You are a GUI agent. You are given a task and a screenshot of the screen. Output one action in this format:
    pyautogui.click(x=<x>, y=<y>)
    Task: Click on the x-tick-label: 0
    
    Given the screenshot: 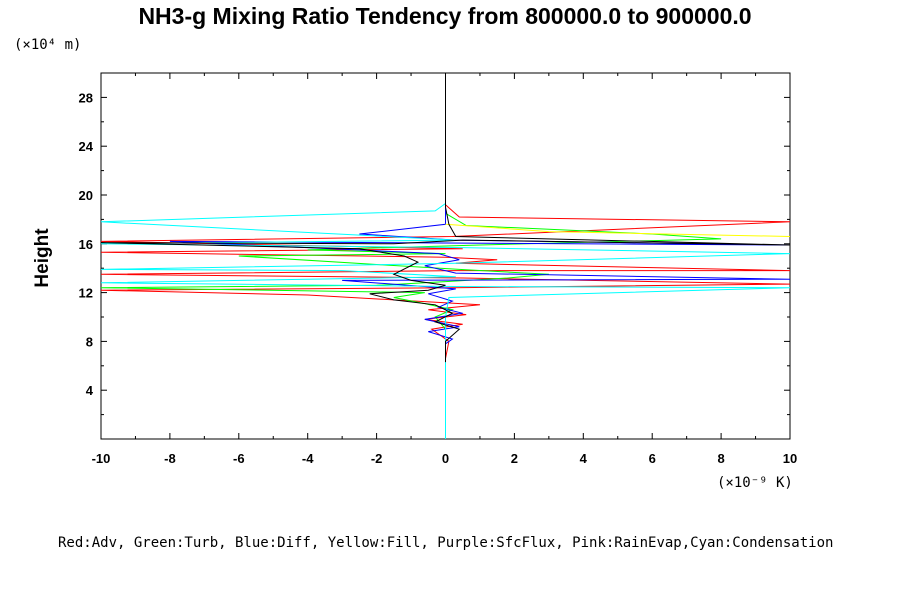 What is the action you would take?
    pyautogui.click(x=445, y=458)
    